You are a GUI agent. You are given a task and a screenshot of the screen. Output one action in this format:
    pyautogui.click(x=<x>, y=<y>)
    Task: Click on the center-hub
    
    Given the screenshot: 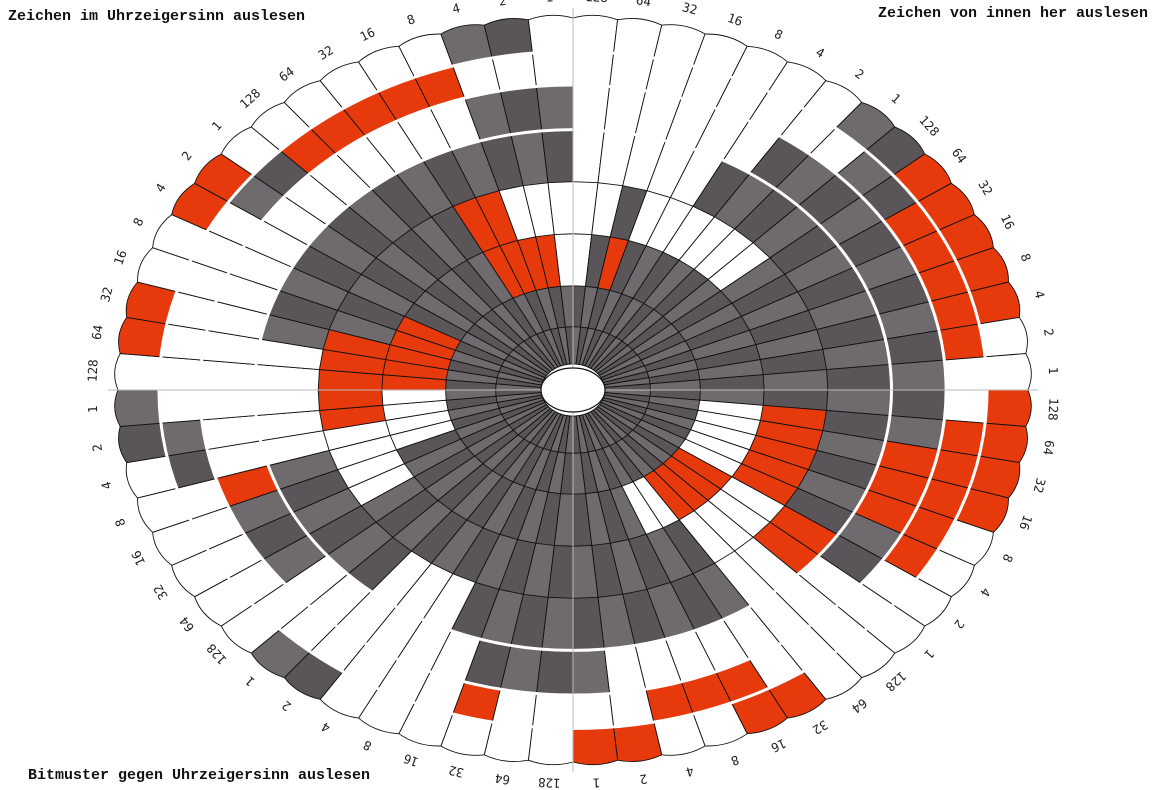 What is the action you would take?
    pyautogui.click(x=573, y=390)
    